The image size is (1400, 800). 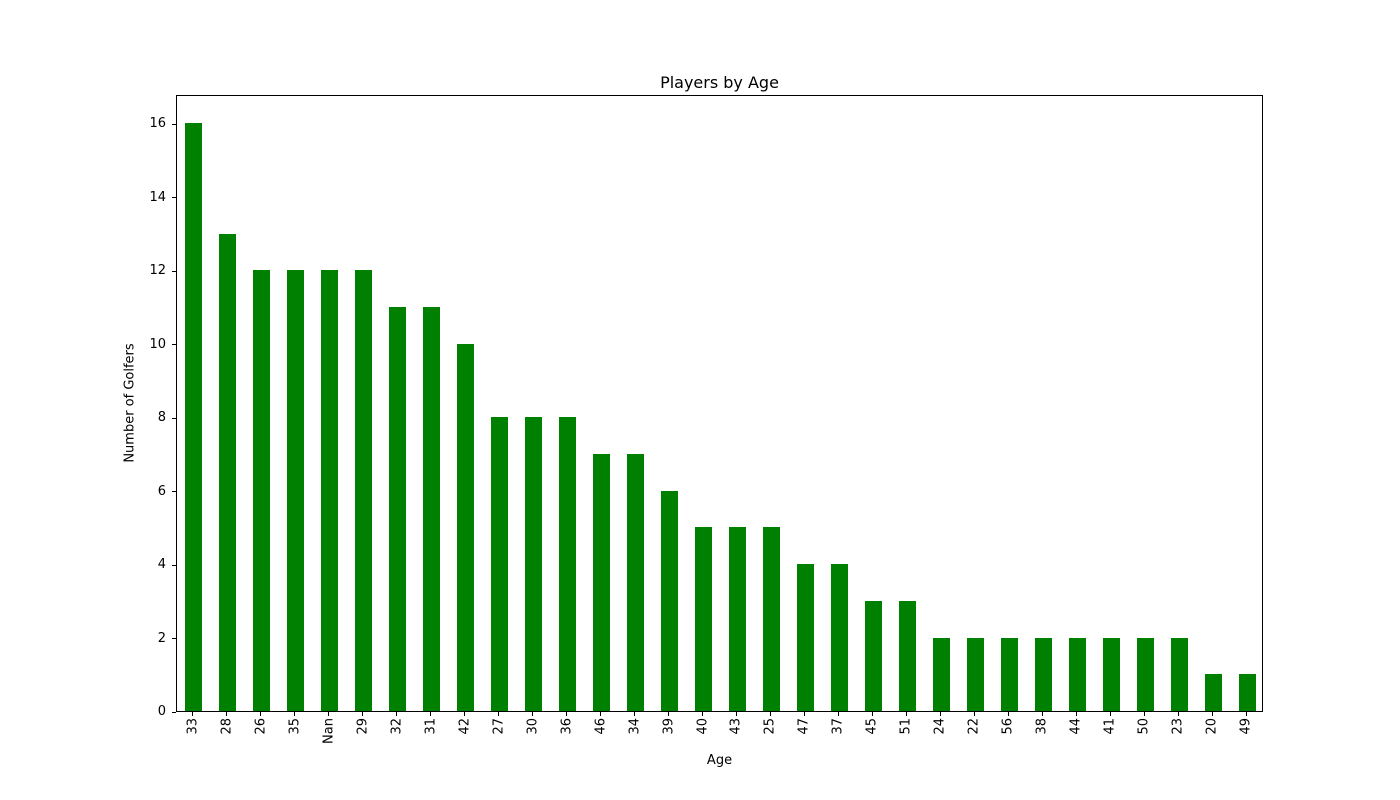 What do you see at coordinates (974, 726) in the screenshot?
I see `x-tick-label: 22` at bounding box center [974, 726].